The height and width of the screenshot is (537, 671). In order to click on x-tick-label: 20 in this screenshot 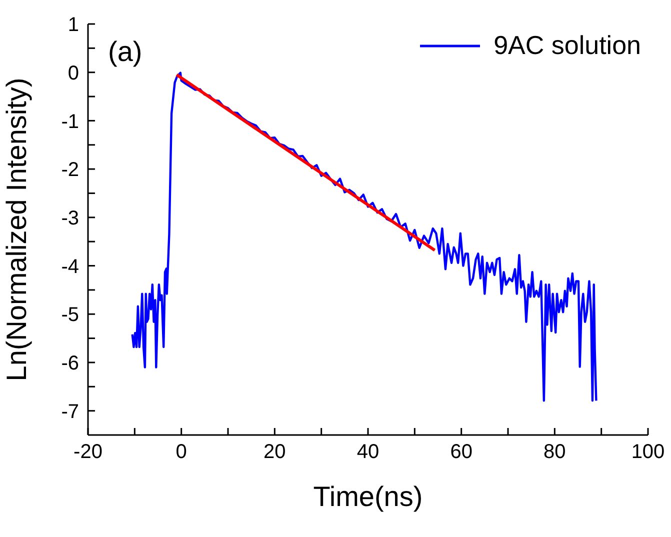, I will do `click(275, 452)`.